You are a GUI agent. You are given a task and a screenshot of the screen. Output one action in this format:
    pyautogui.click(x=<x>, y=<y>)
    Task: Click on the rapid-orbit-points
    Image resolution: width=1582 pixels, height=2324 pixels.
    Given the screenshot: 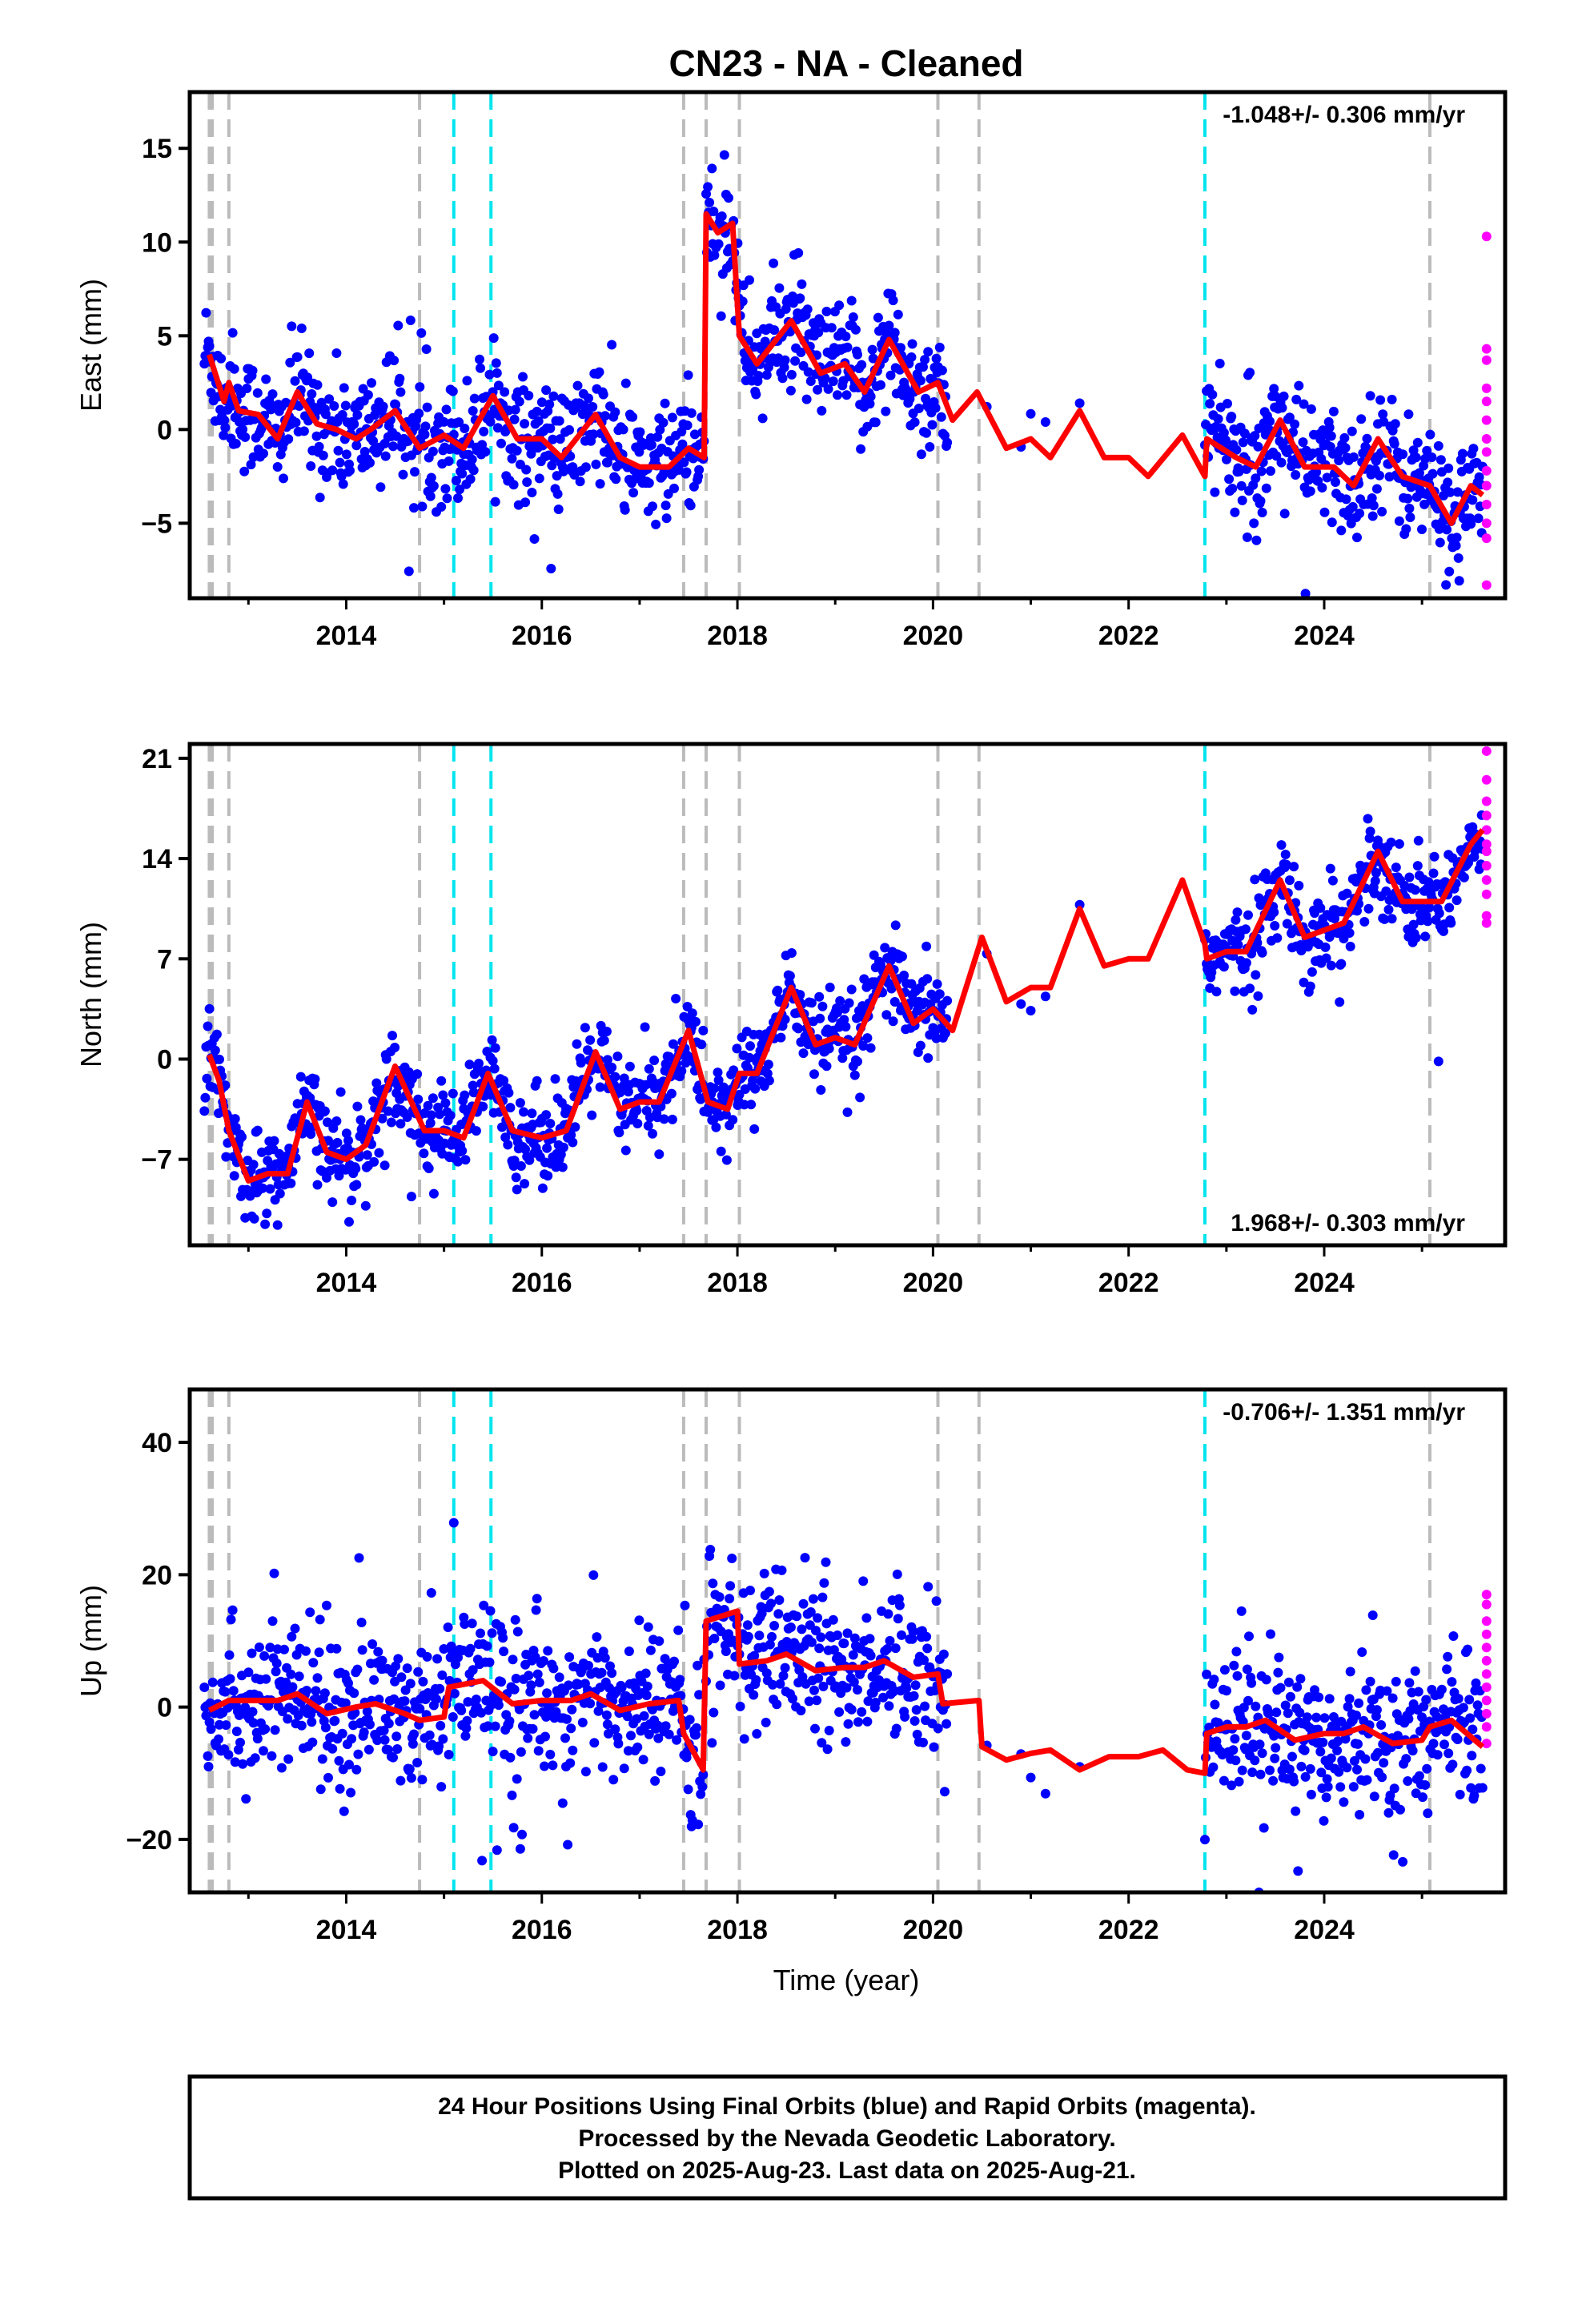 What is the action you would take?
    pyautogui.click(x=1487, y=837)
    